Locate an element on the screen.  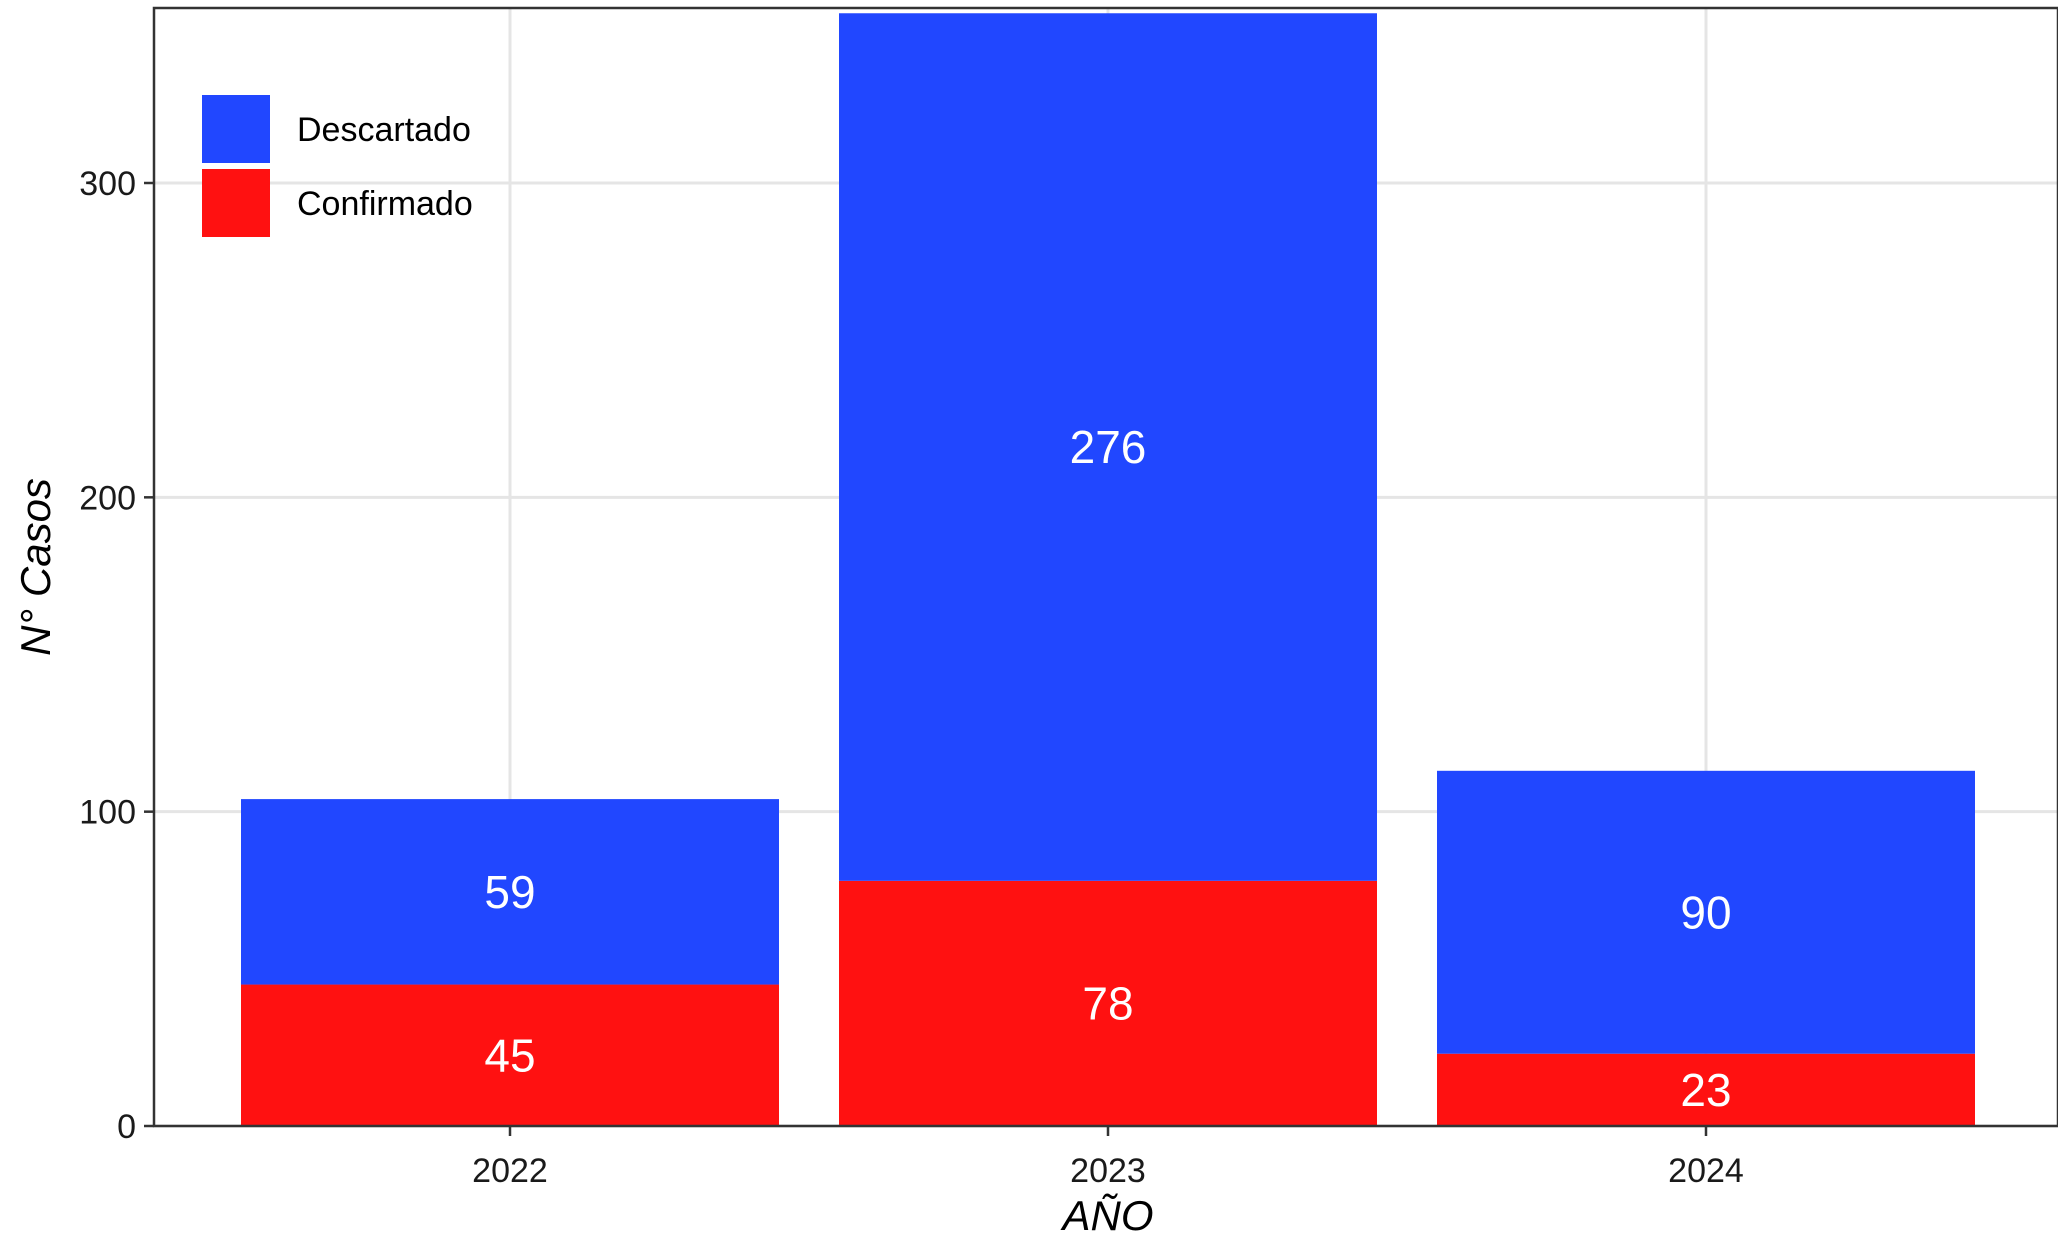
value-label-descartado-2024: 90 is located at coordinates (1705, 912).